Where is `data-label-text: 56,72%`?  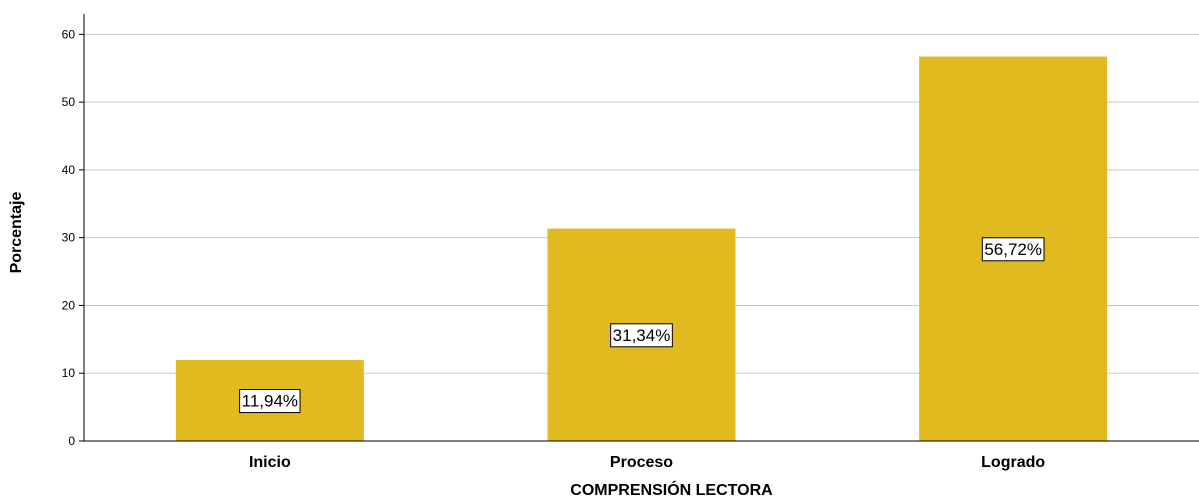 data-label-text: 56,72% is located at coordinates (1013, 249).